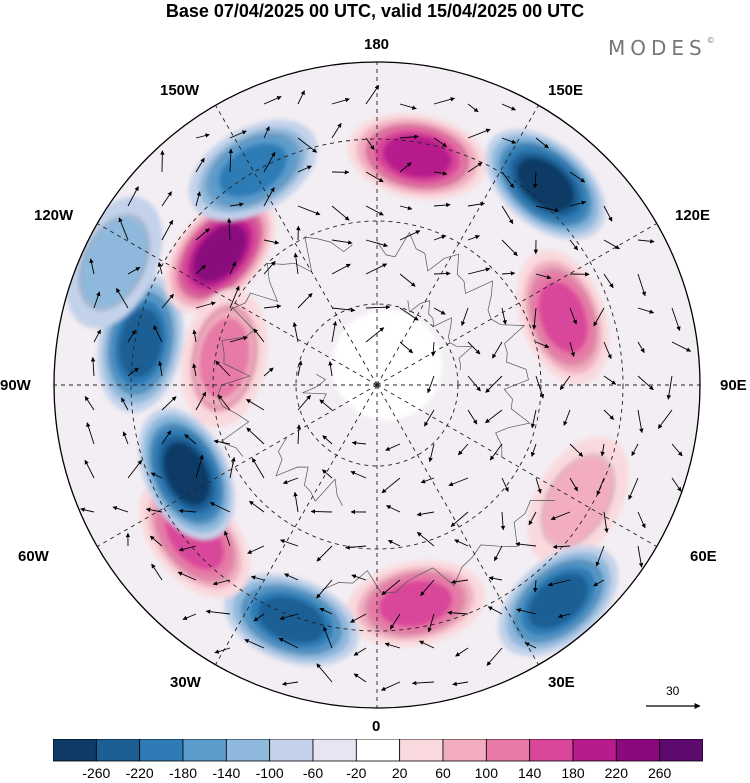 Image resolution: width=750 pixels, height=783 pixels. What do you see at coordinates (703, 556) in the screenshot?
I see `lon-label-60e: 60E` at bounding box center [703, 556].